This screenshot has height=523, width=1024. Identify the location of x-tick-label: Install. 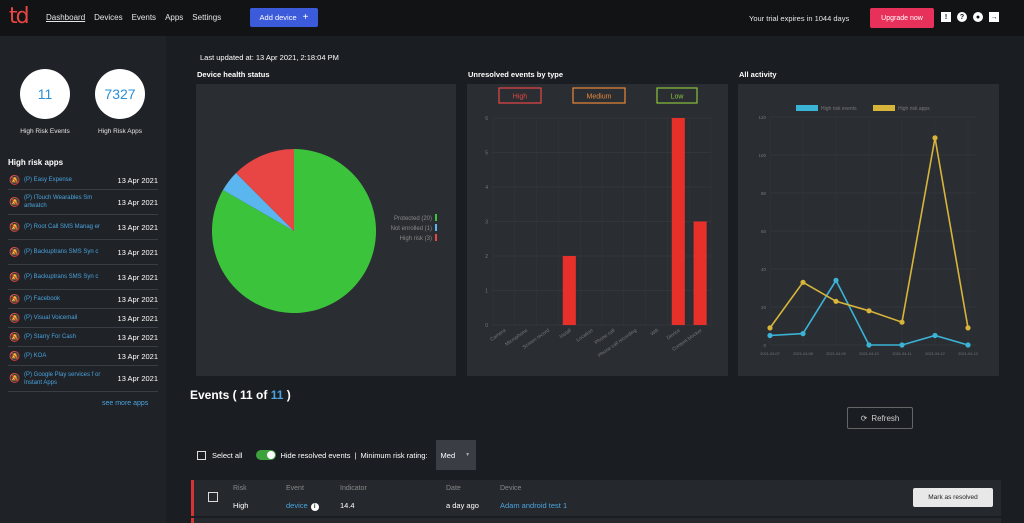
(565, 334).